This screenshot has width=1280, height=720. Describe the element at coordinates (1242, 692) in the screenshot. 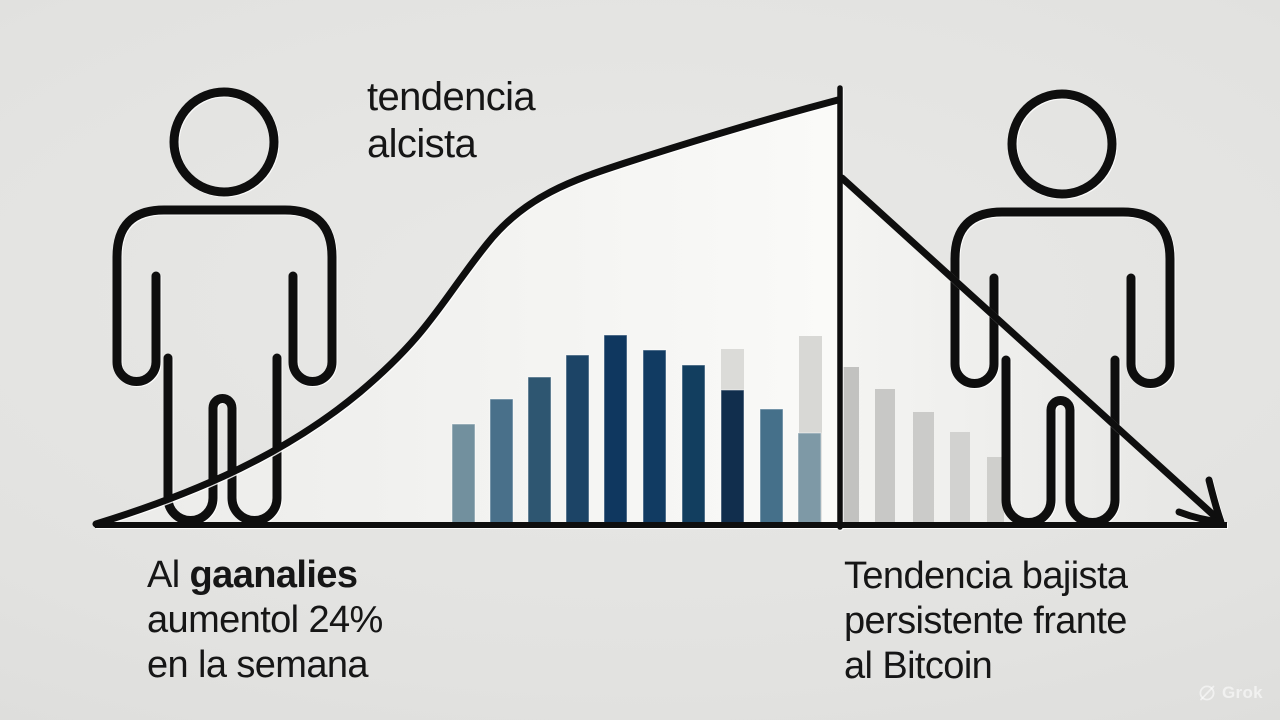

I see `watermark-brand-label: Grok` at that location.